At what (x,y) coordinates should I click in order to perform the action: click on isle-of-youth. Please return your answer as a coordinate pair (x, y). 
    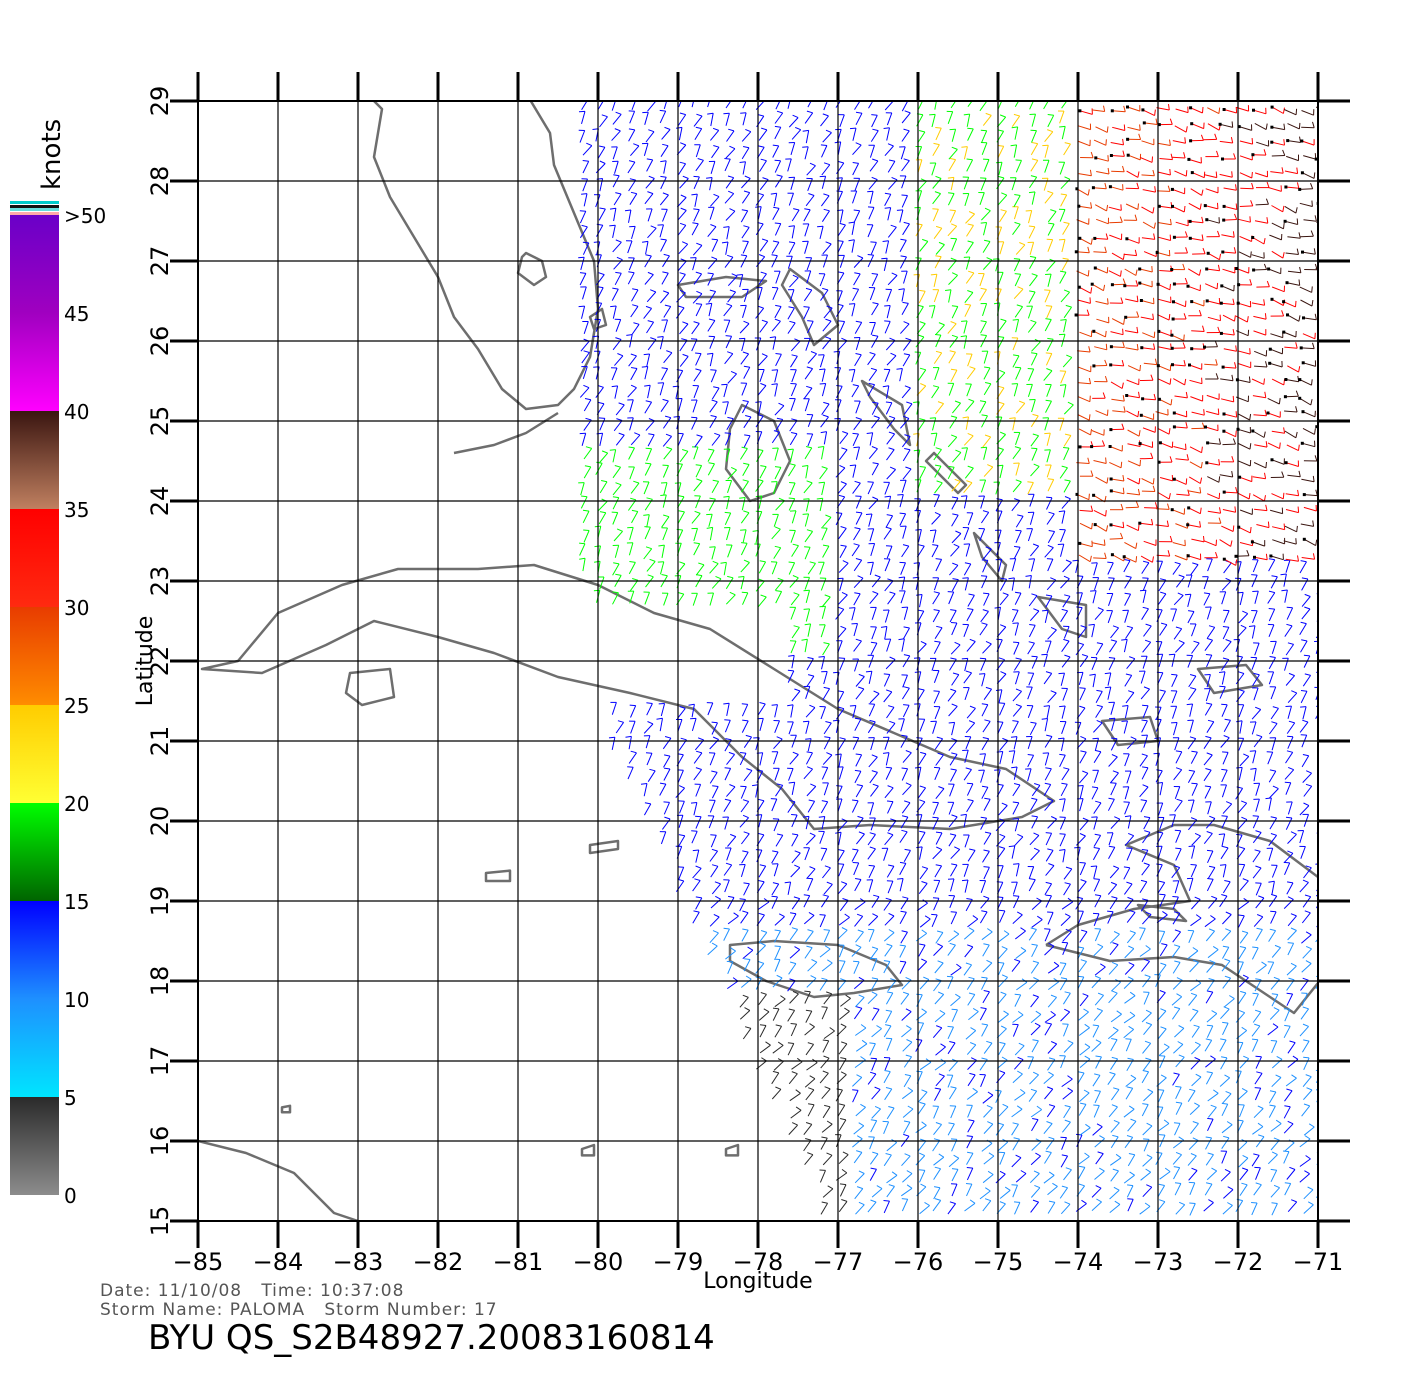
    Looking at the image, I should click on (370, 687).